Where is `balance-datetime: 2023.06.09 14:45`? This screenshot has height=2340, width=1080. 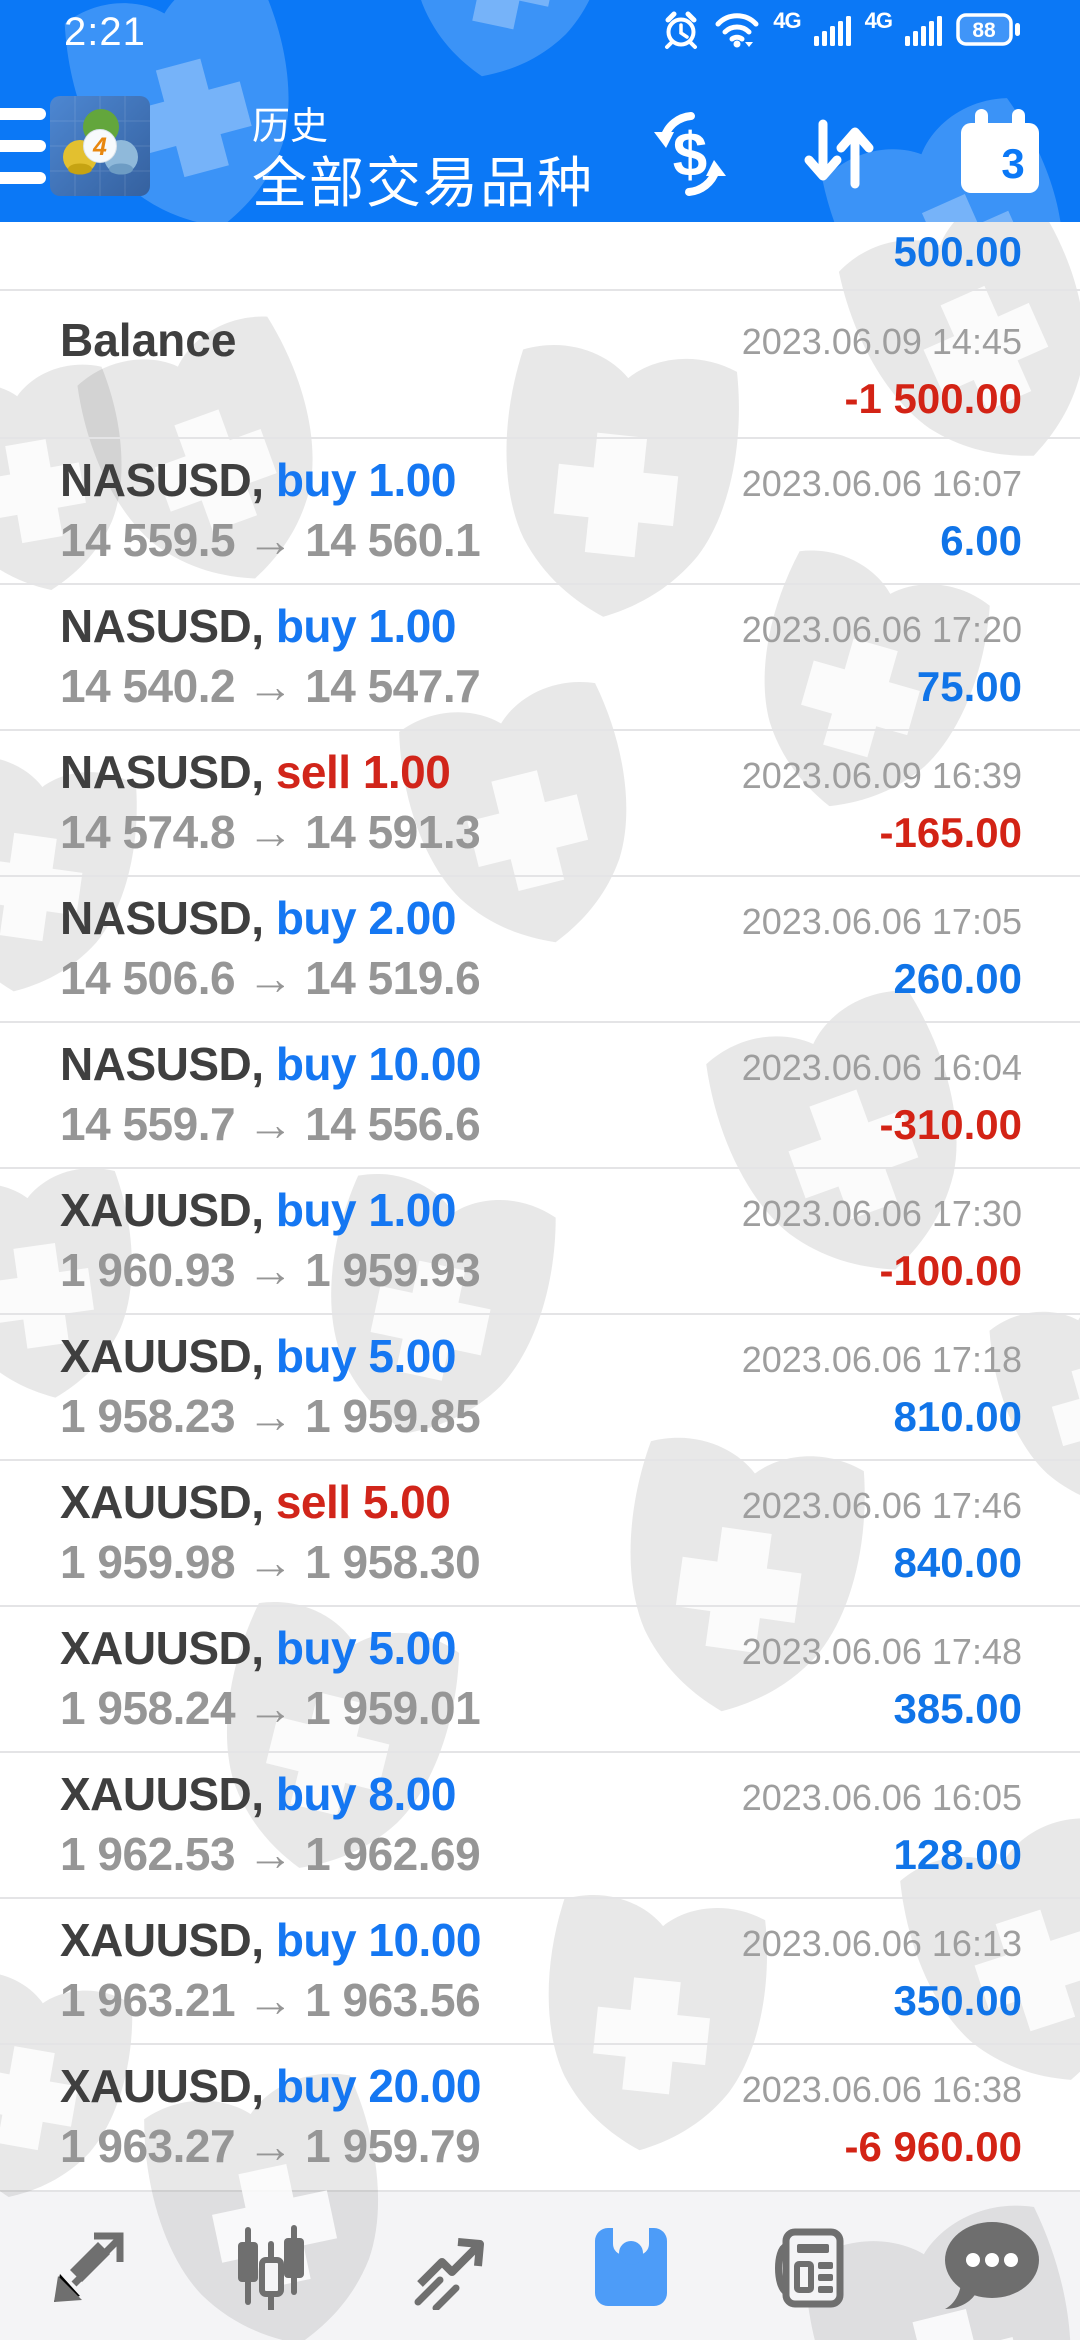 balance-datetime: 2023.06.09 14:45 is located at coordinates (881, 341).